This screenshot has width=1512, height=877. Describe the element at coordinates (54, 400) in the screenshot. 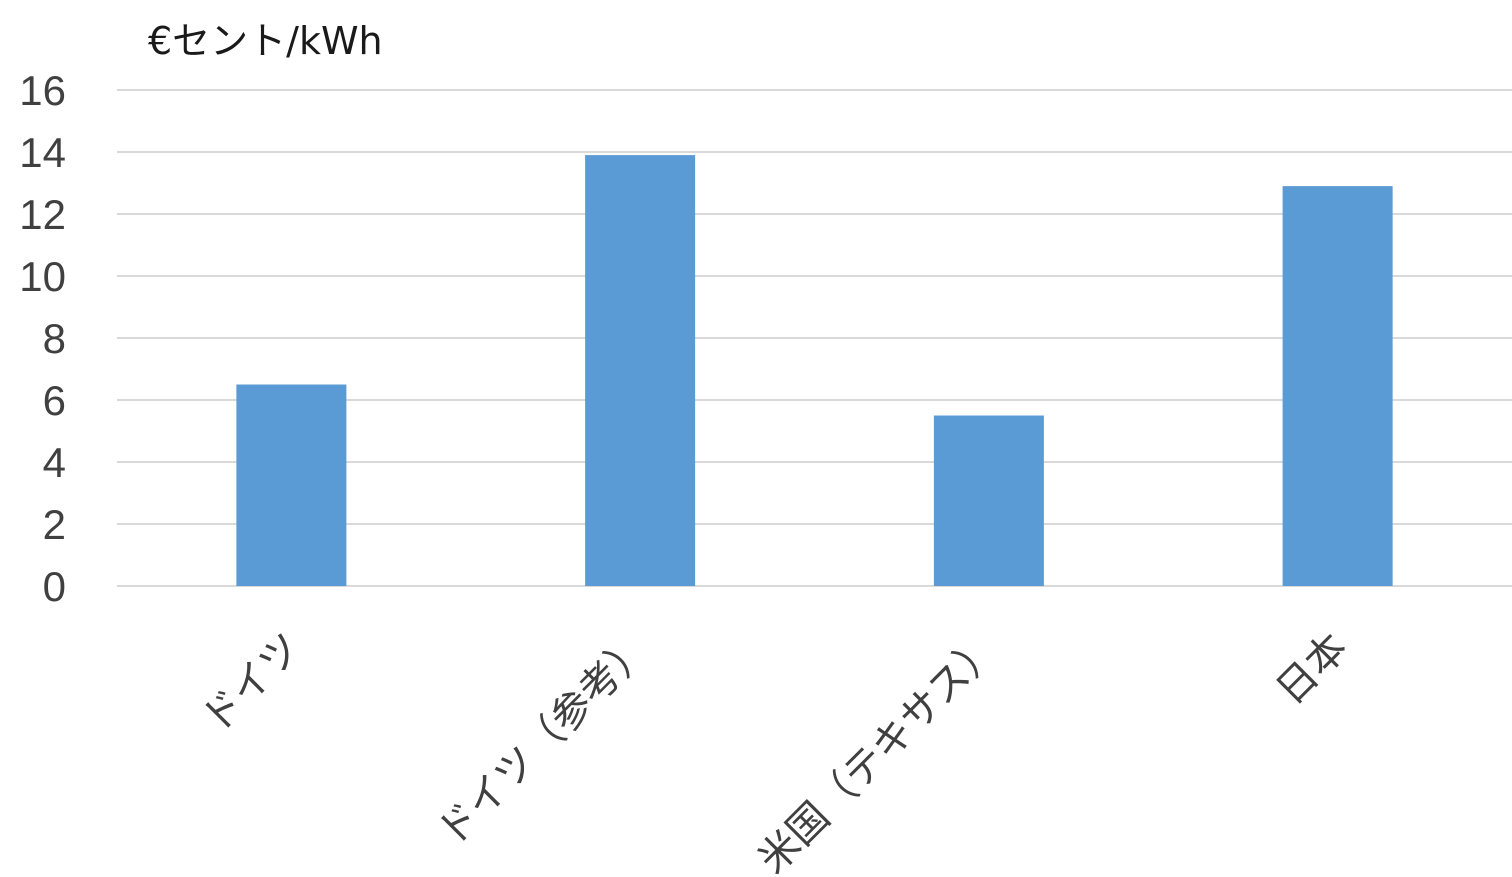

I see `y-tick-label: 6` at that location.